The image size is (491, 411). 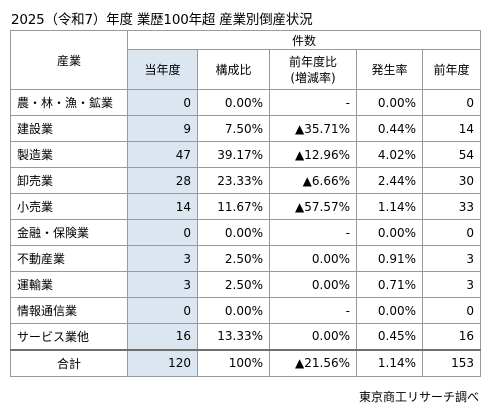 I want to click on table-row: 金融・保険業 0 0.00% - 0.00% 0, so click(x=246, y=232).